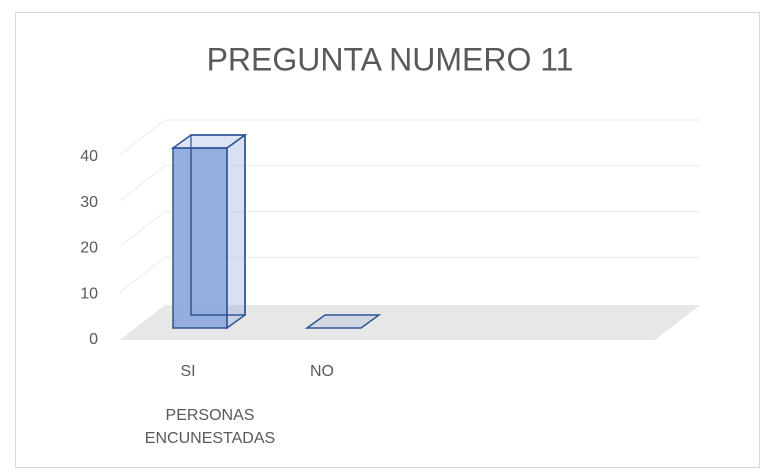  Describe the element at coordinates (390, 59) in the screenshot. I see `chart-title: PREGUNTA NUMERO 11` at that location.